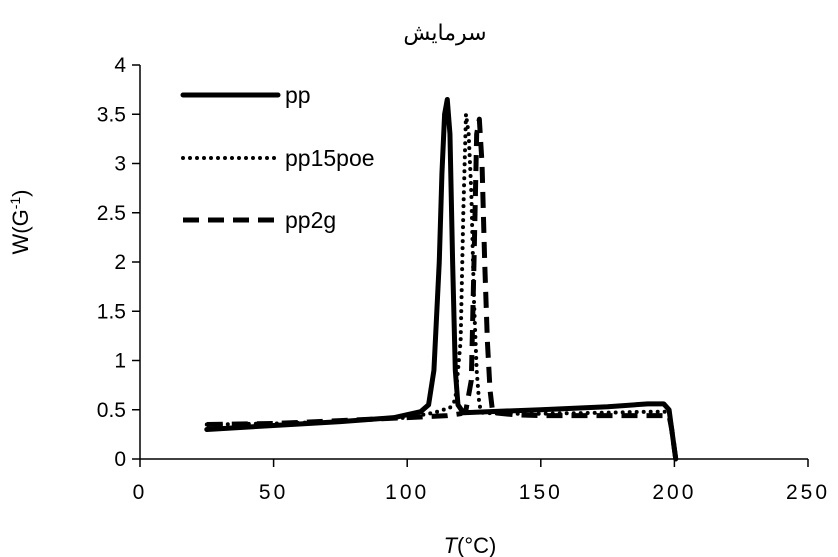  I want to click on x-tick-label: 250, so click(808, 492).